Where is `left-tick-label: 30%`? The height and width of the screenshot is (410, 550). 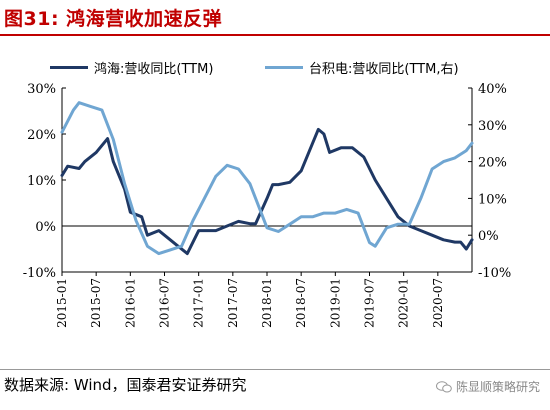 left-tick-label: 30% is located at coordinates (41, 89).